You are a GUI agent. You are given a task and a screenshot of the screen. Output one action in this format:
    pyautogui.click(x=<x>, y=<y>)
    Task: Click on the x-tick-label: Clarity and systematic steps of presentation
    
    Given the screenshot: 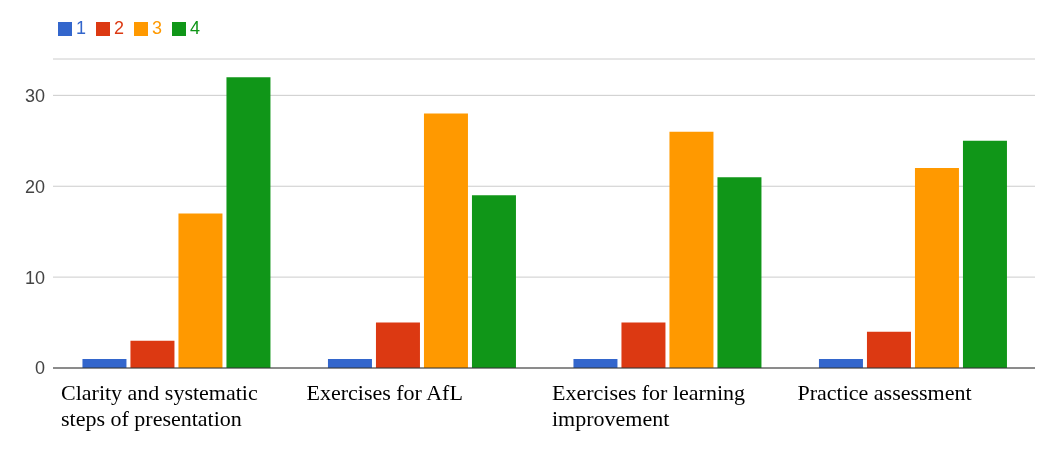 What is the action you would take?
    pyautogui.click(x=159, y=406)
    